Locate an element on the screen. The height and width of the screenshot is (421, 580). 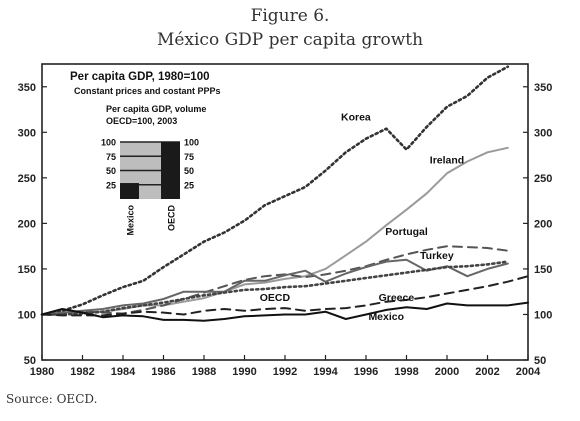
inset-tick-left: 100 is located at coordinates (108, 143).